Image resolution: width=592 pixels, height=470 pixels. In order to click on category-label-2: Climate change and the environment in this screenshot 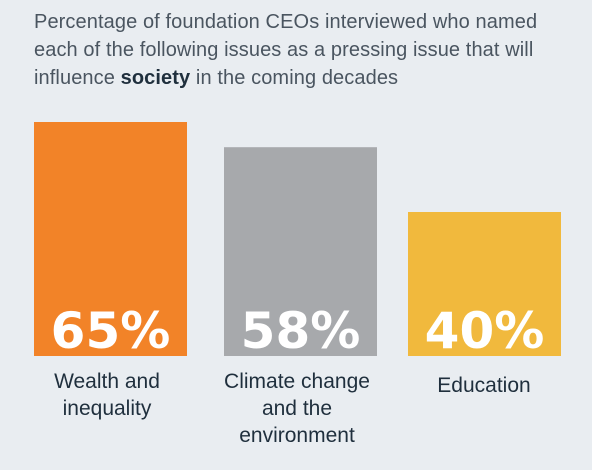, I will do `click(297, 408)`.